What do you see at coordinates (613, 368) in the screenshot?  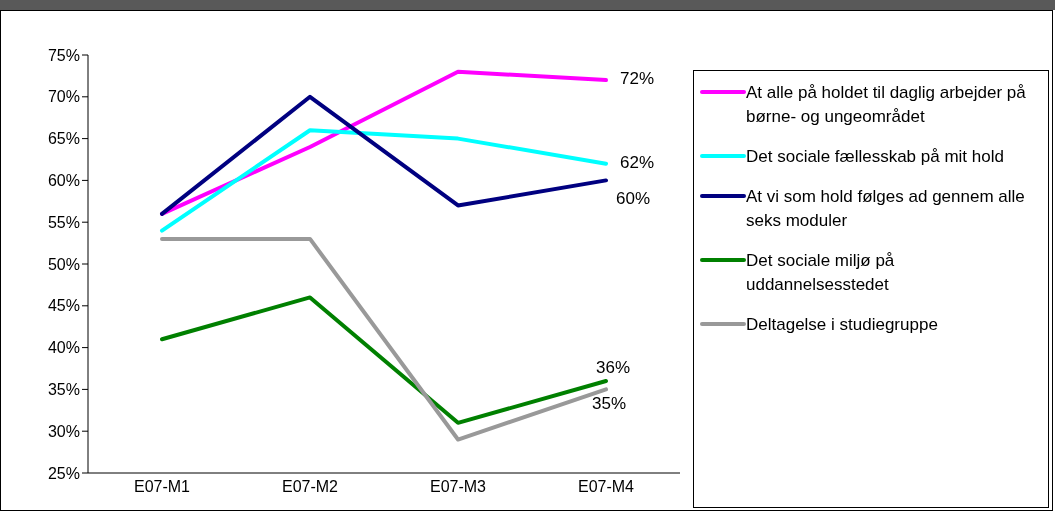 I see `data-label: 36%` at bounding box center [613, 368].